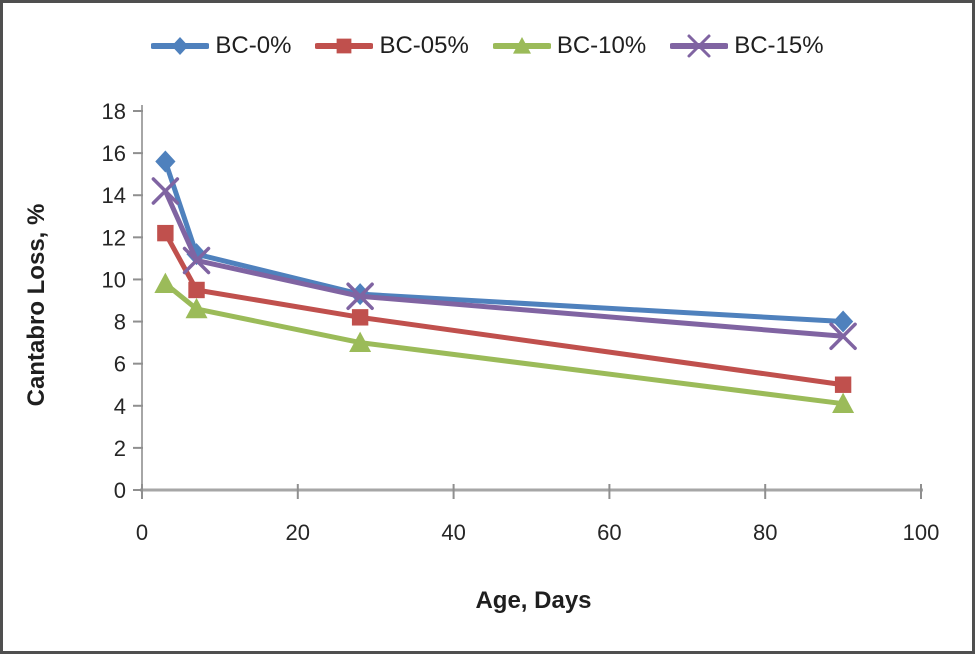 This screenshot has height=654, width=975. I want to click on y-tick-label: 0, so click(120, 490).